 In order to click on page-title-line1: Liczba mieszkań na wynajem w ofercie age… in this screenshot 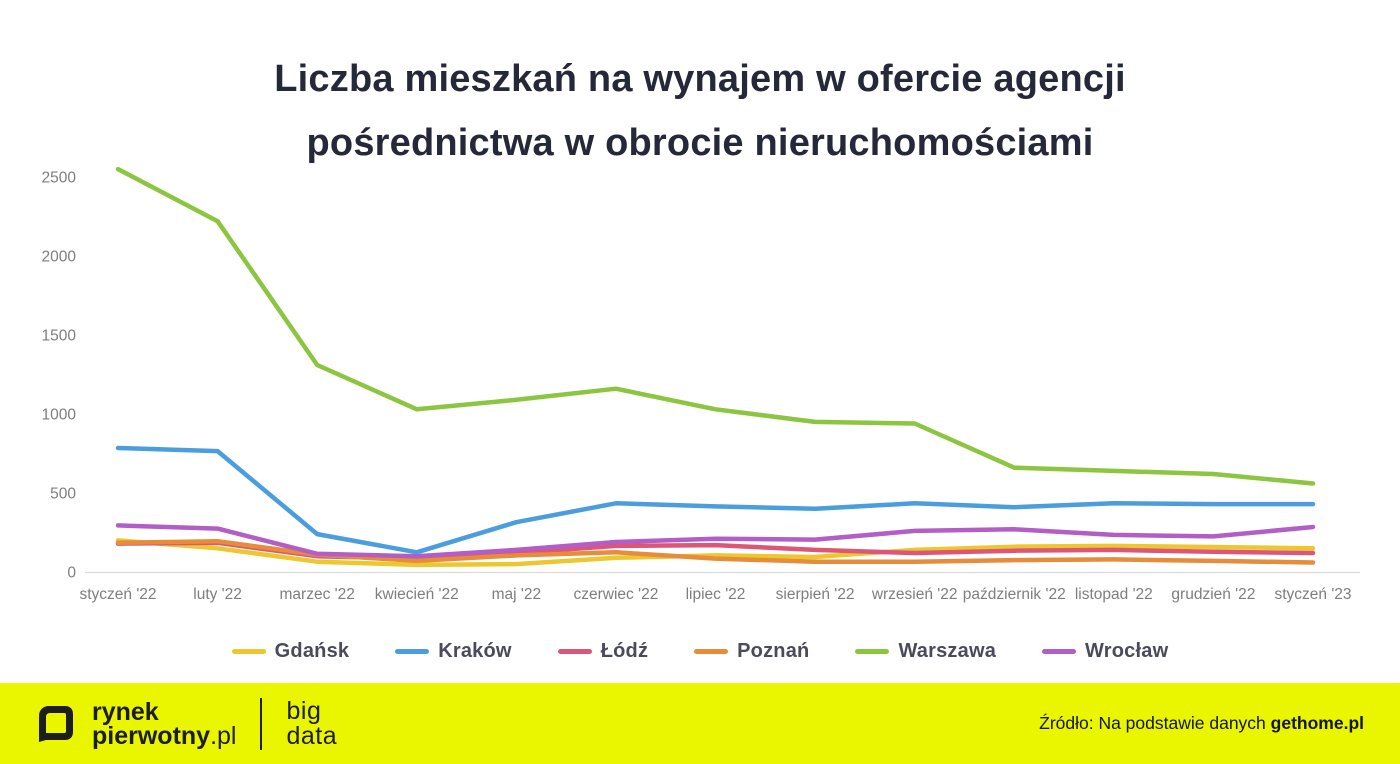, I will do `click(700, 79)`.